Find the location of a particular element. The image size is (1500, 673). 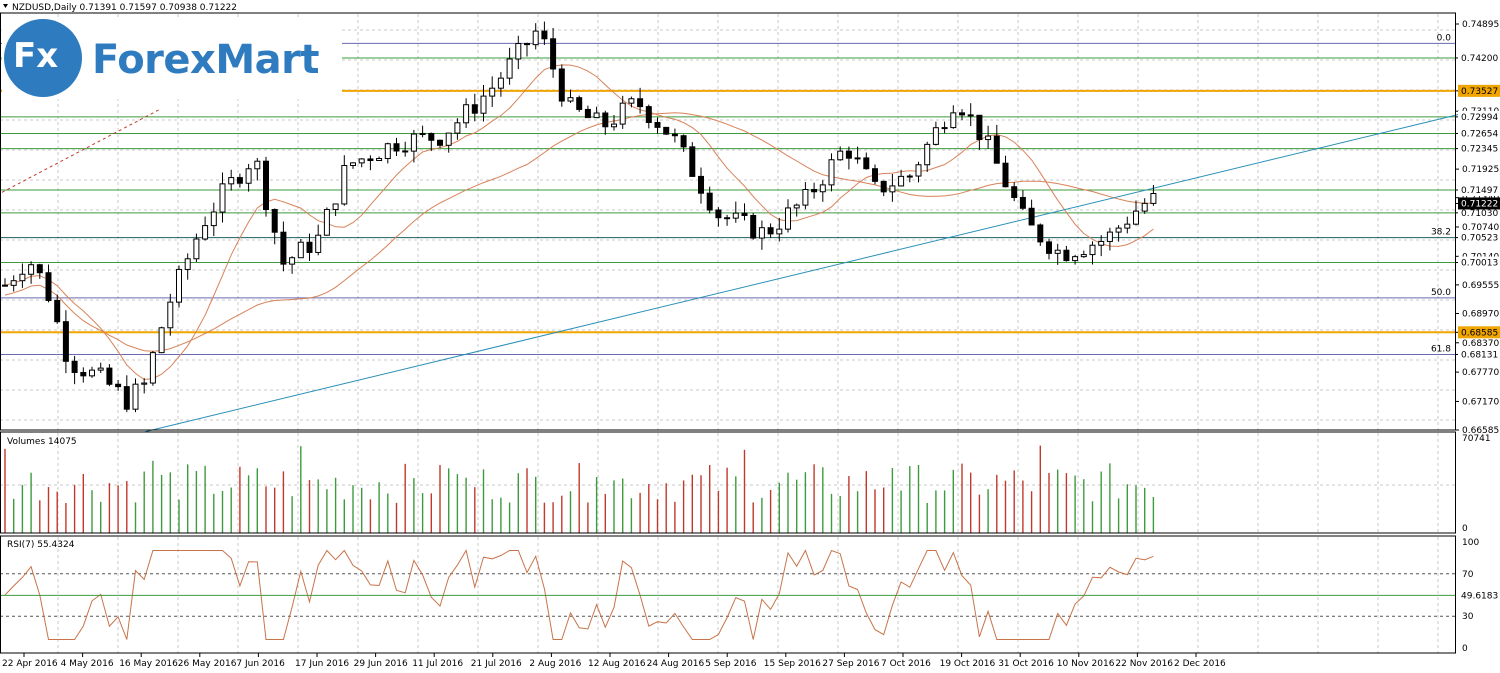

price-tag-text: 0.68585 is located at coordinates (1479, 333).